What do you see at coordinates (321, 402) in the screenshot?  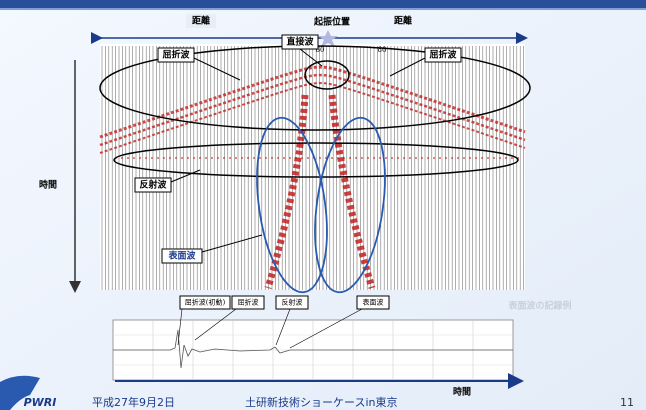 I see `footer-event: 土研新技術ショーケースin東京` at bounding box center [321, 402].